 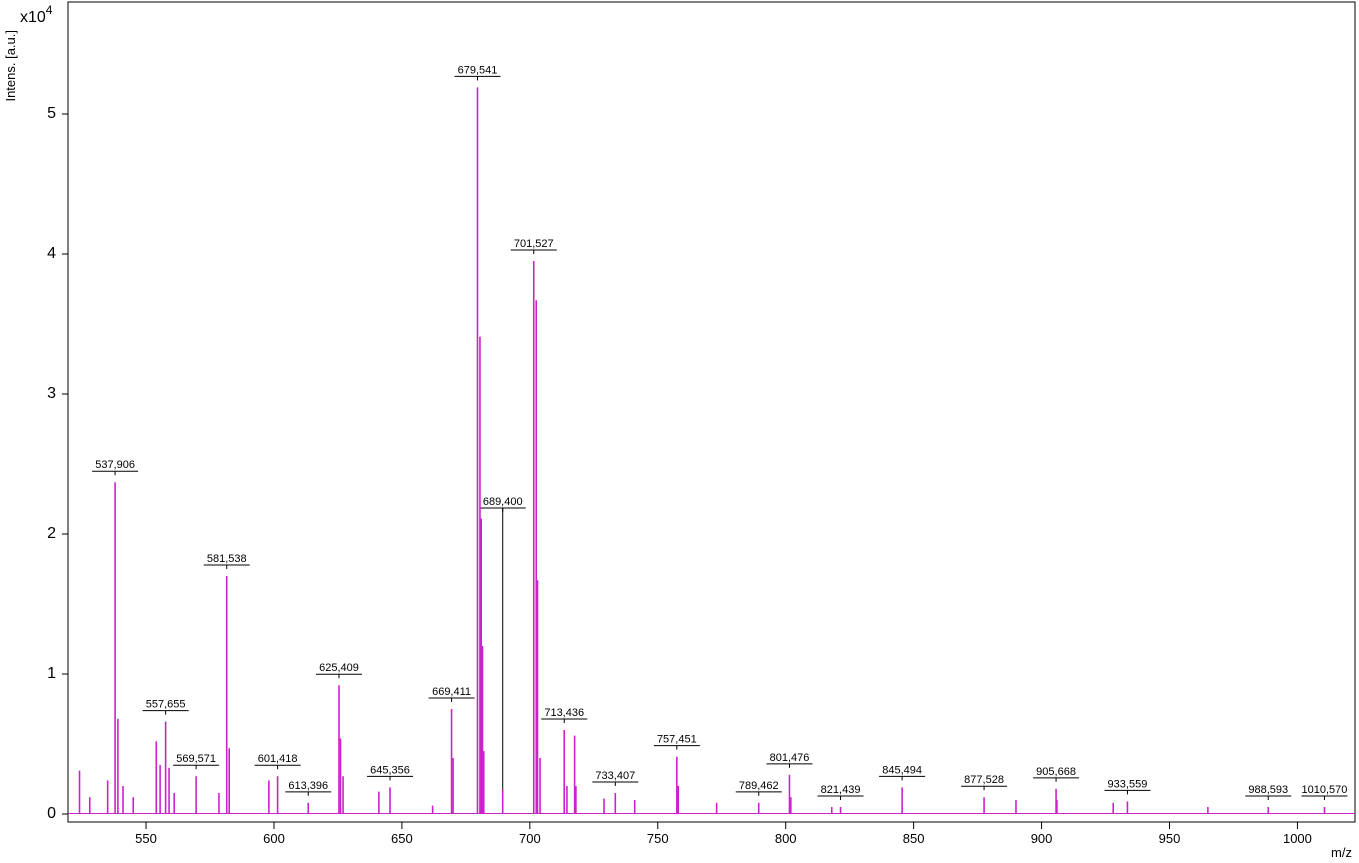 I want to click on y-tick-label: 0, so click(x=51, y=813).